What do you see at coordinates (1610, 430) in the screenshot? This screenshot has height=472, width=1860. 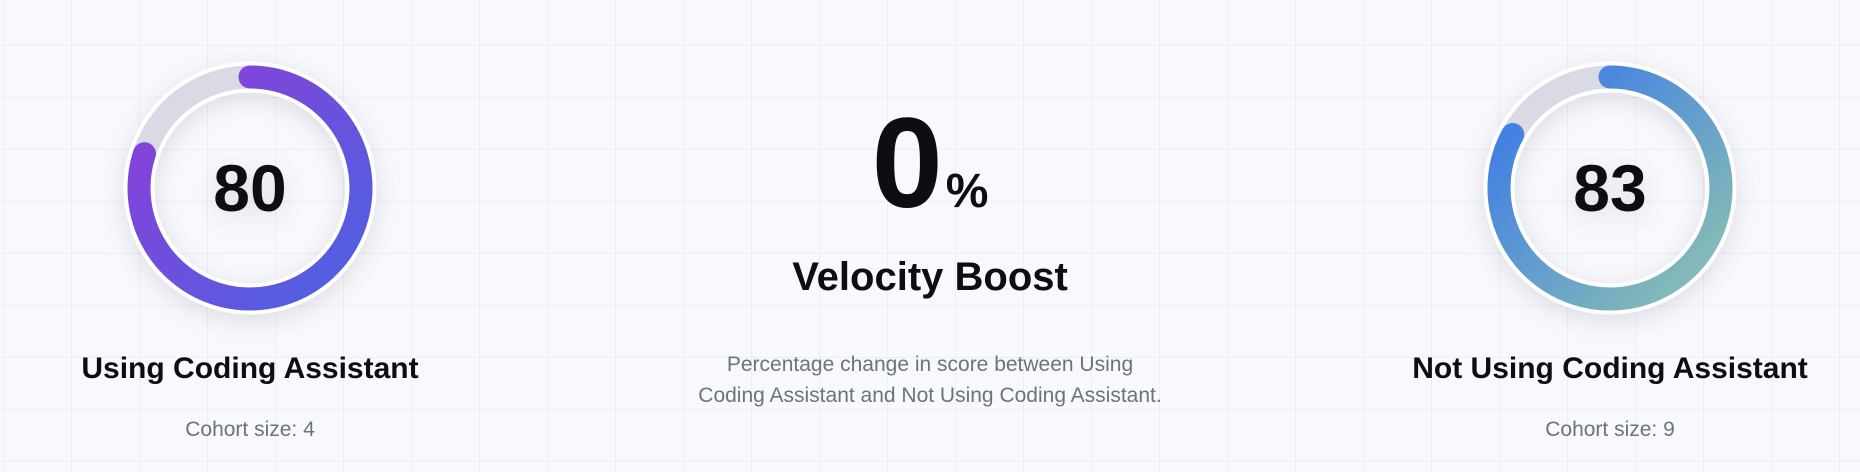 I see `cohort-size-not-using-assistant: Cohort size: 9` at bounding box center [1610, 430].